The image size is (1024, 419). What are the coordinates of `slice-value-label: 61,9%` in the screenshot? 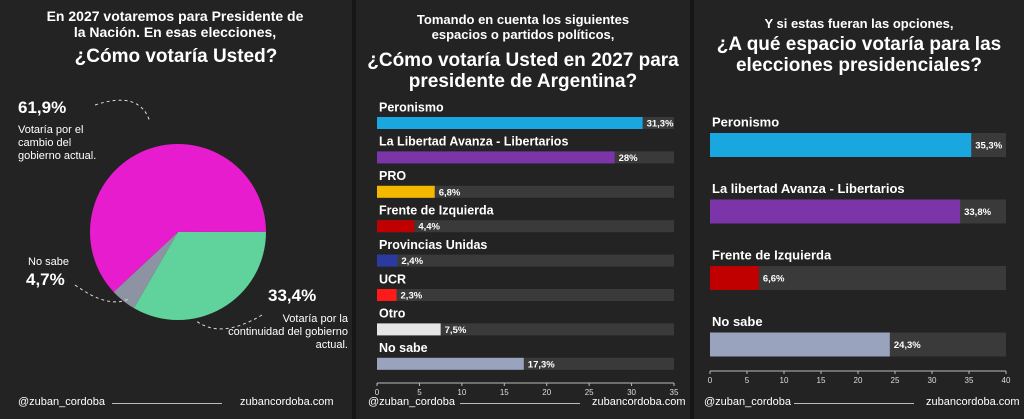 It's located at (42, 107).